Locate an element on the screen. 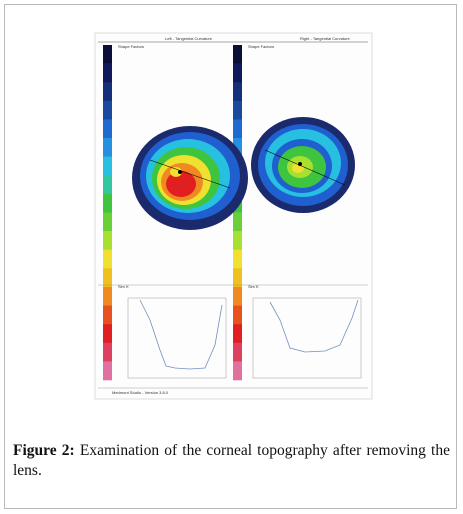 The image size is (463, 514). left-header: Left - Tangential Curvature is located at coordinates (189, 38).